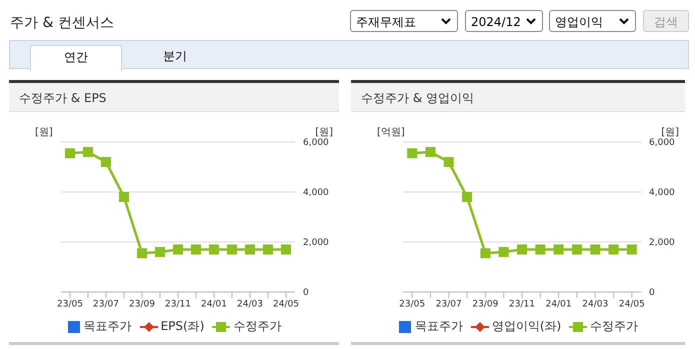 The image size is (695, 349). Describe the element at coordinates (62, 23) in the screenshot. I see `text: 주가 & 컨센서스` at that location.